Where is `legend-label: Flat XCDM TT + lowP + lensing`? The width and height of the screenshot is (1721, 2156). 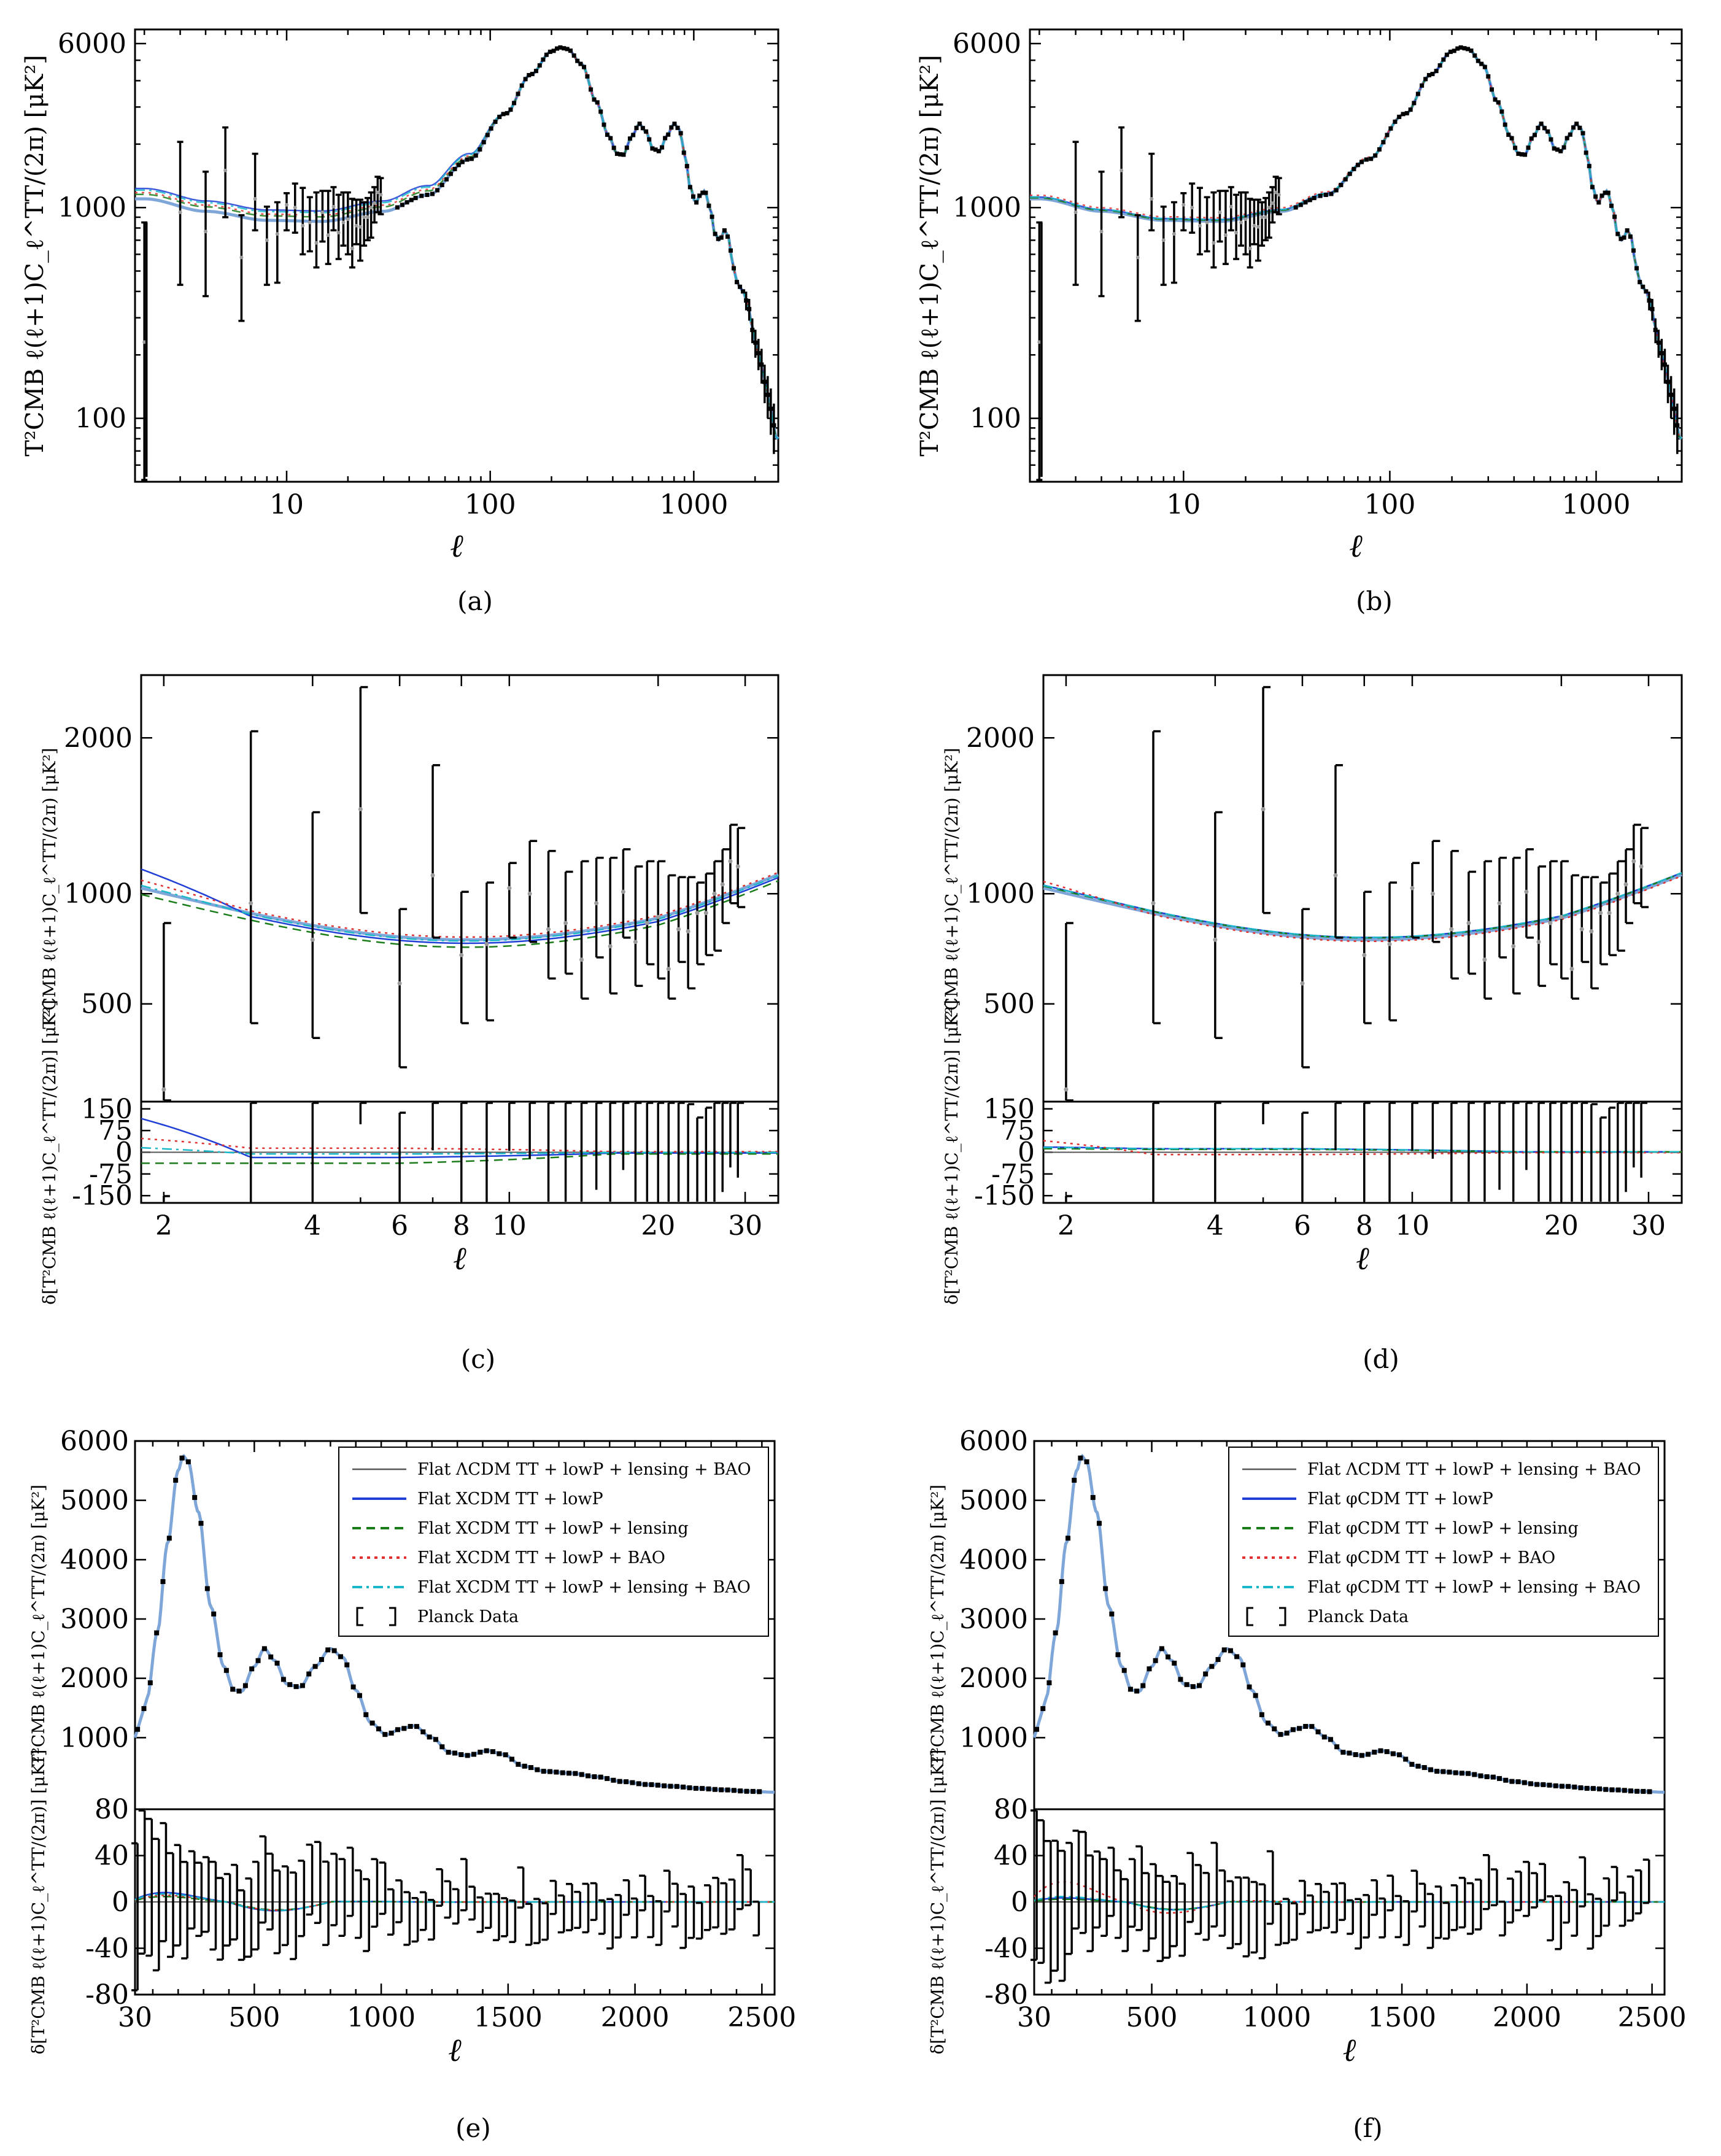
legend-label: Flat XCDM TT + lowP + lensing is located at coordinates (553, 1528).